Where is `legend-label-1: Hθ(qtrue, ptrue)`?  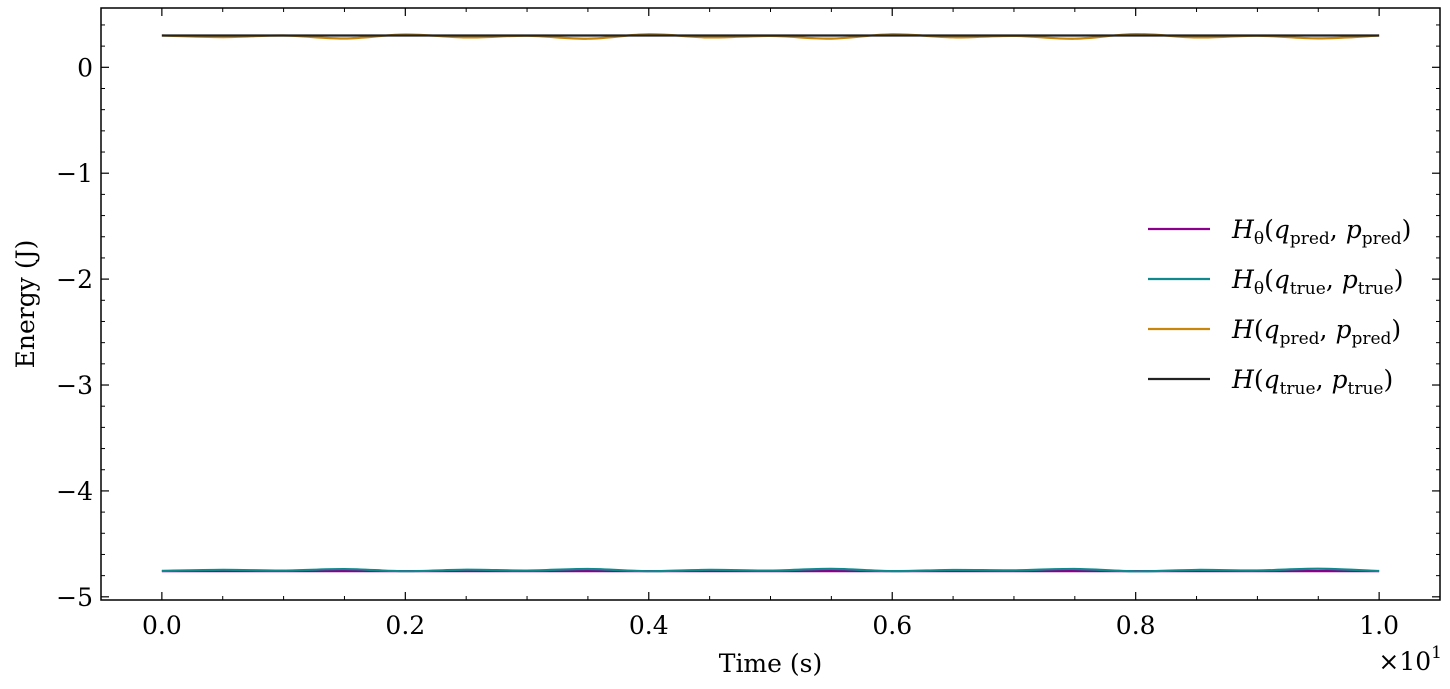
legend-label-1: Hθ(qtrue, ptrue) is located at coordinates (1317, 282).